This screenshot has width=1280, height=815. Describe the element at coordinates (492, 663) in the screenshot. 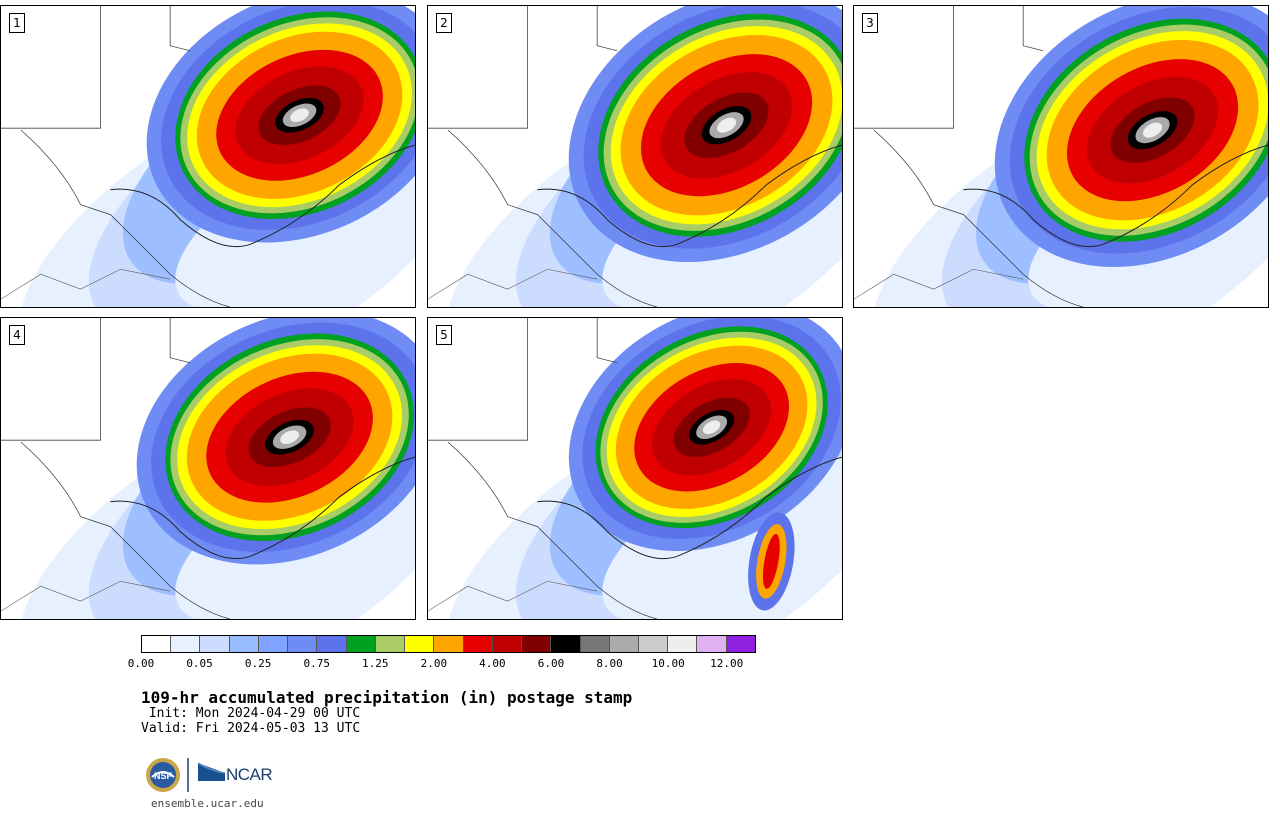

I see `colorbar-tick-label: 4.00` at that location.